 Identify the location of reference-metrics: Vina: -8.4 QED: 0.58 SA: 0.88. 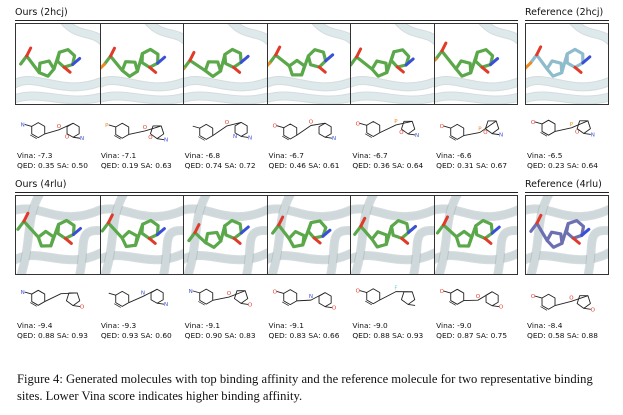
(562, 331).